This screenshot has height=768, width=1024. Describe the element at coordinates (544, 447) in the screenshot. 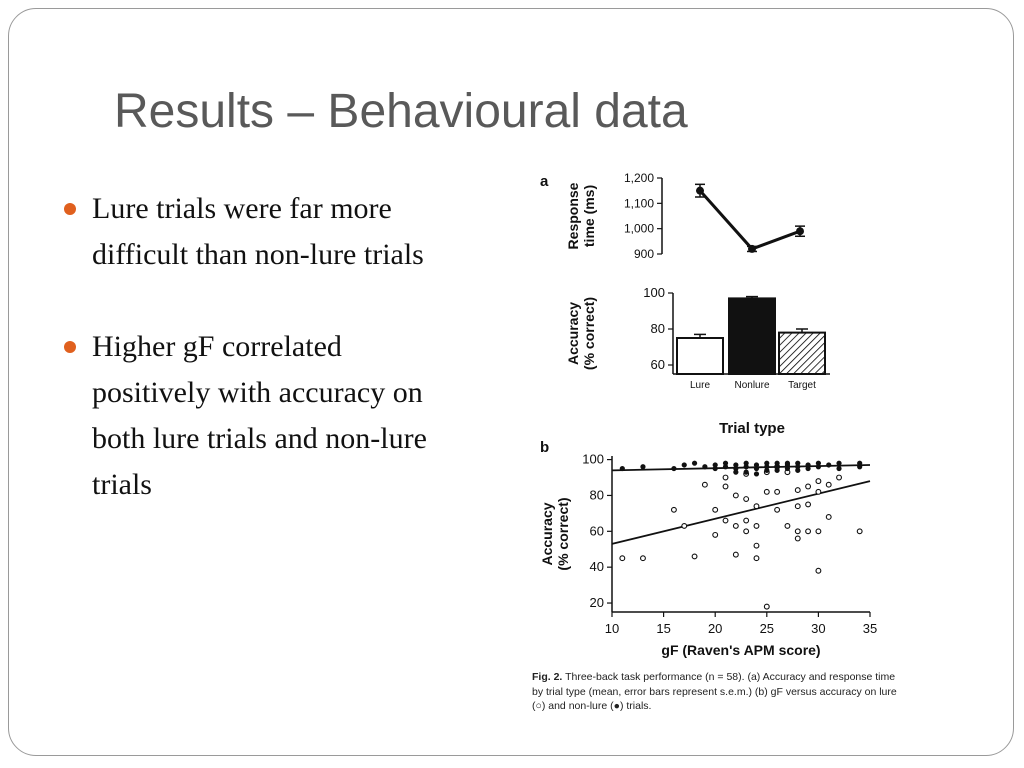

I see `panel-b-label: b` at that location.